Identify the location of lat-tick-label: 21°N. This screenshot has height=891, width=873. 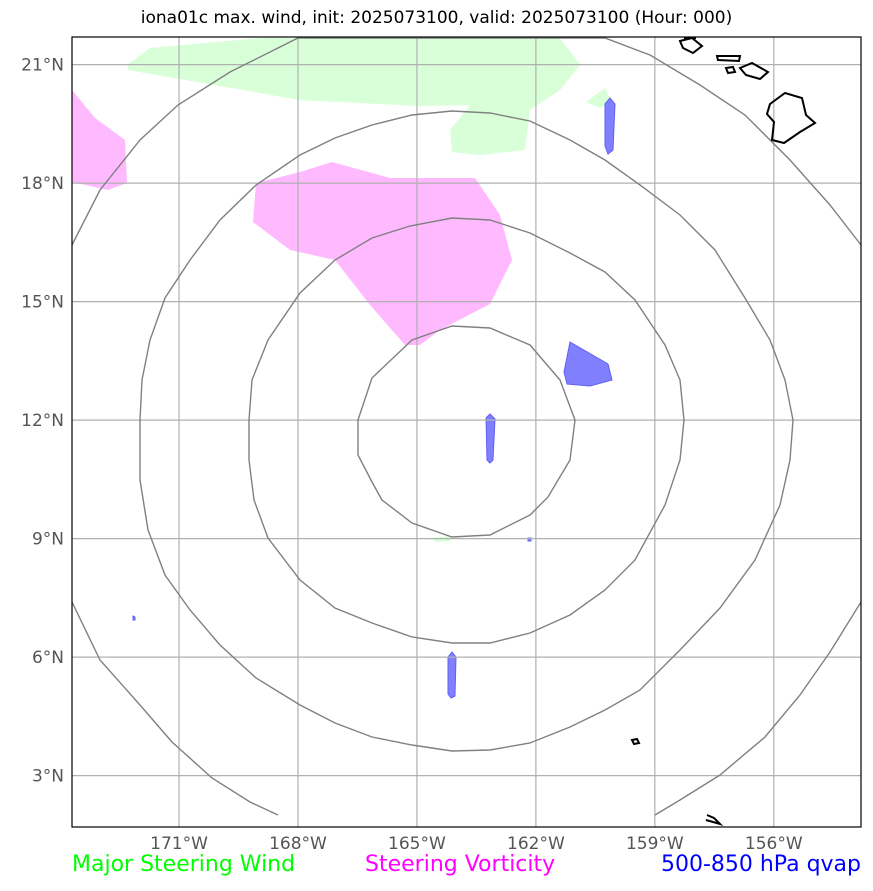
(42, 66).